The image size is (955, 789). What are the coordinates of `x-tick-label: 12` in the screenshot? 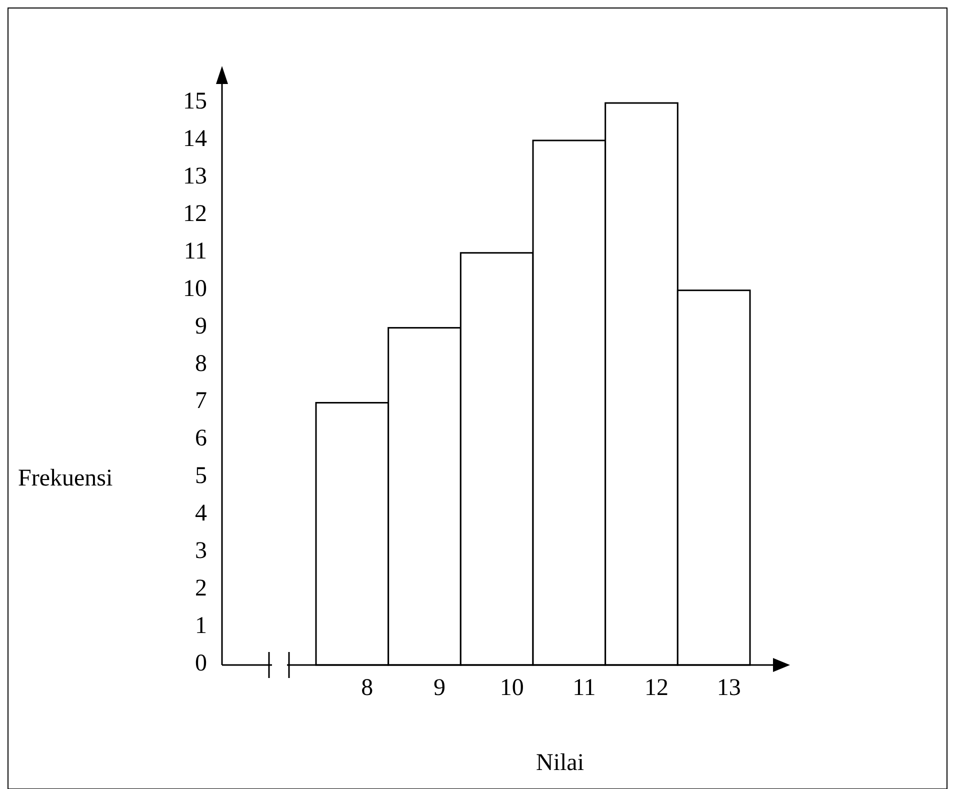 It's located at (656, 688).